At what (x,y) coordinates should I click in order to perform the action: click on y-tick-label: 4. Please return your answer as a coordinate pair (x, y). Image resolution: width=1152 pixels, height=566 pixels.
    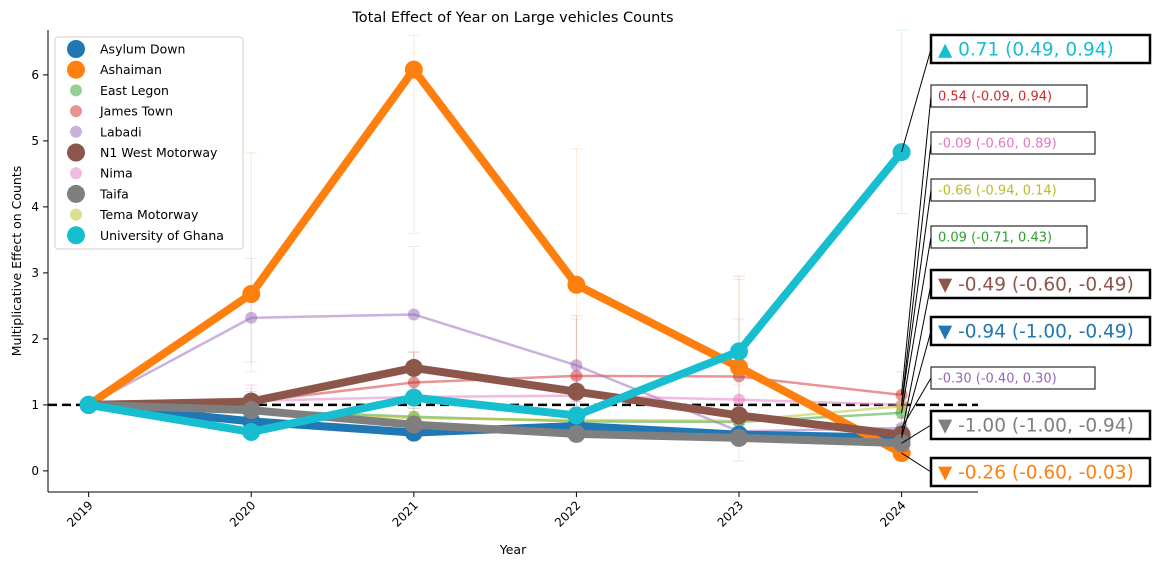
    Looking at the image, I should click on (35, 207).